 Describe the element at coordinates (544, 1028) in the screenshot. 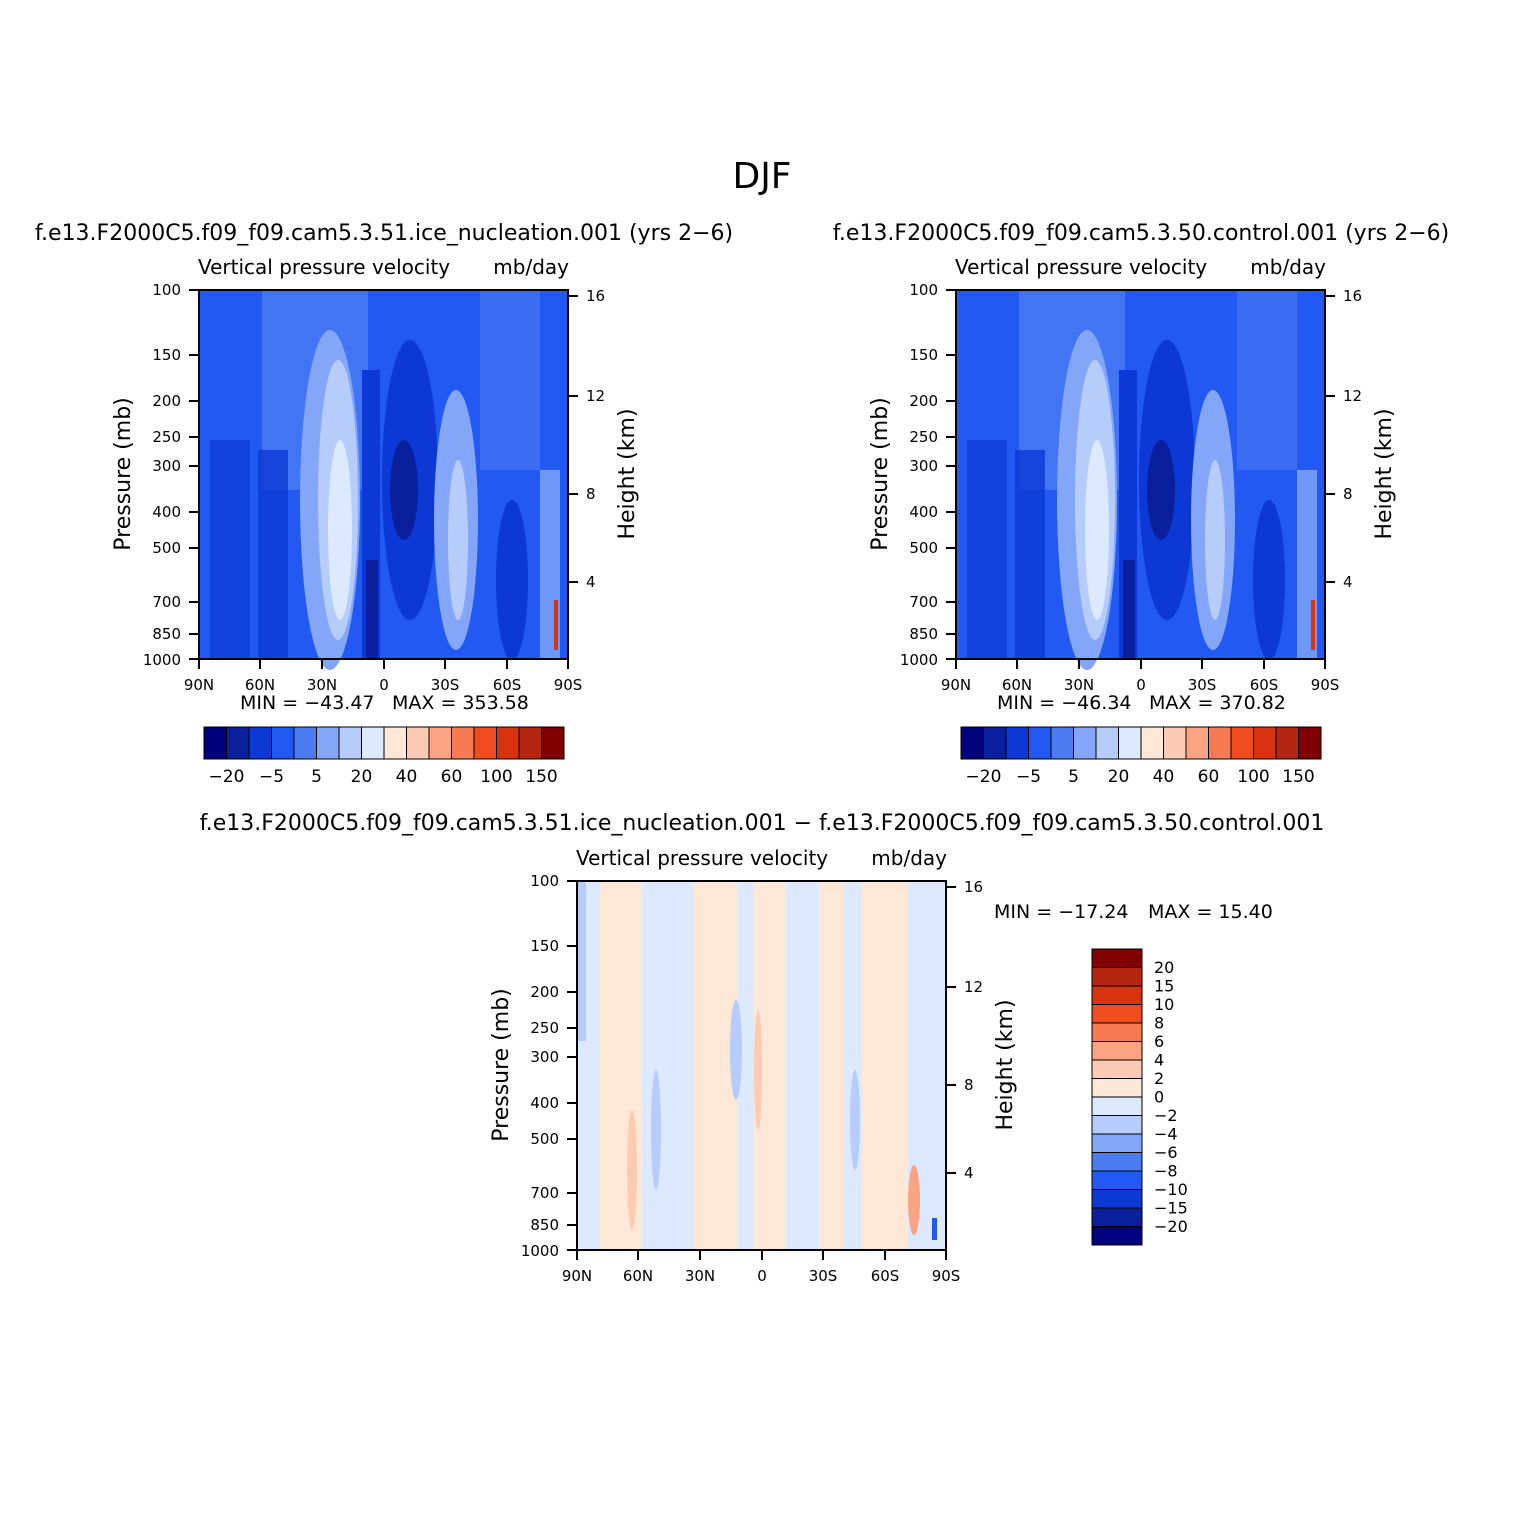

I see `y-tick-label: 250` at that location.